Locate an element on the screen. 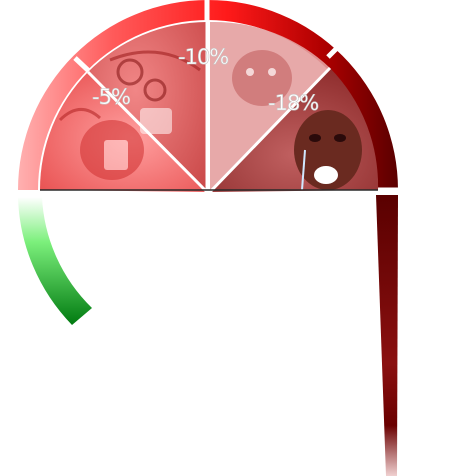 Image resolution: width=451 pixels, height=476 pixels. segment-right-label: -18% is located at coordinates (293, 103).